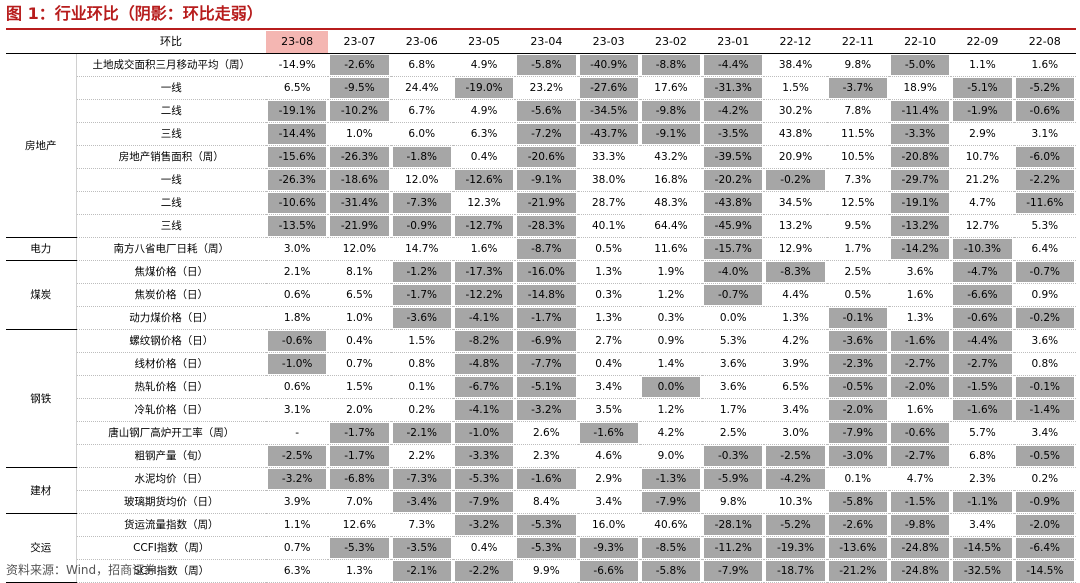 This screenshot has width=1080, height=583. I want to click on value-text: -8.3%, so click(795, 272).